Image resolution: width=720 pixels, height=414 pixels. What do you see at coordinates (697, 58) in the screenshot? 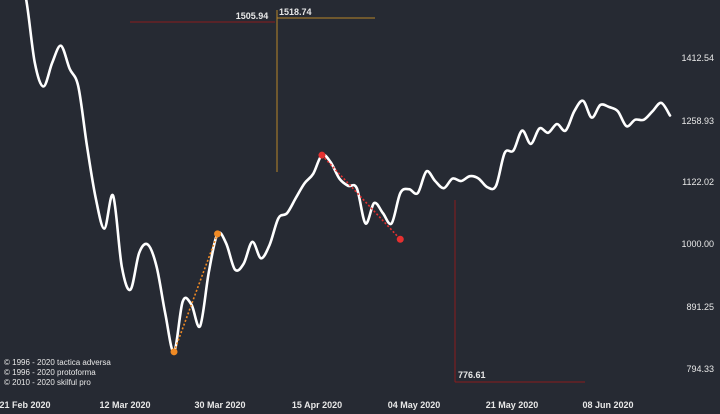
I see `y-tick-label: 1412.54` at bounding box center [697, 58].